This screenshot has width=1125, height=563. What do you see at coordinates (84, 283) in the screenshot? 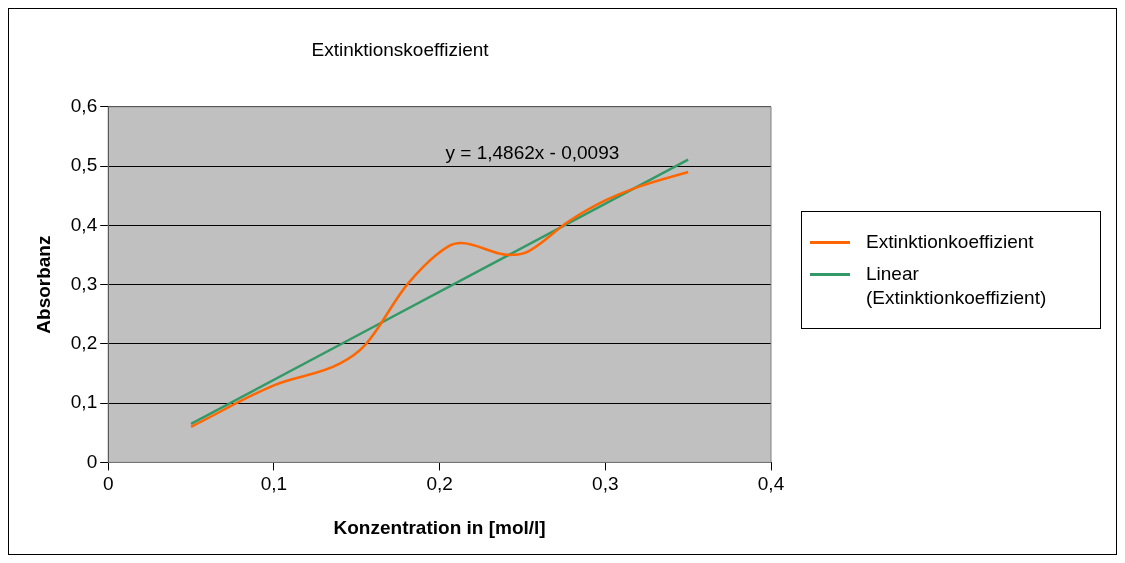
I see `y-tick-label: 0,3` at bounding box center [84, 283].